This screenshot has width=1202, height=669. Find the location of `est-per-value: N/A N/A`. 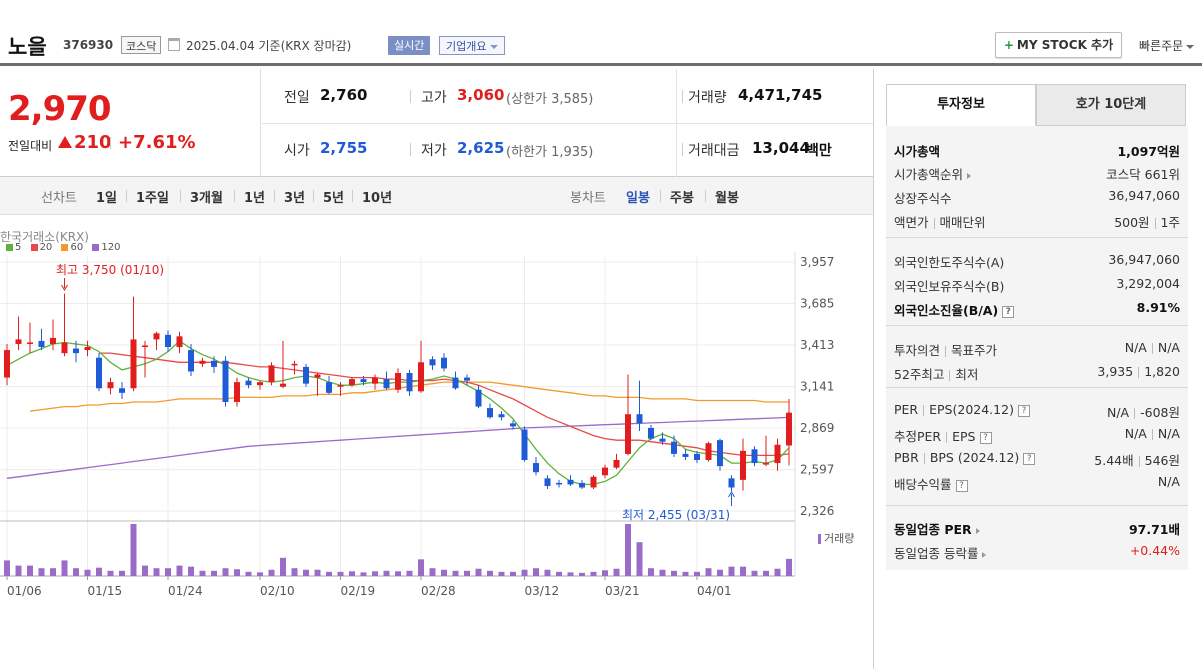

est-per-value: N/A N/A is located at coordinates (1152, 433).